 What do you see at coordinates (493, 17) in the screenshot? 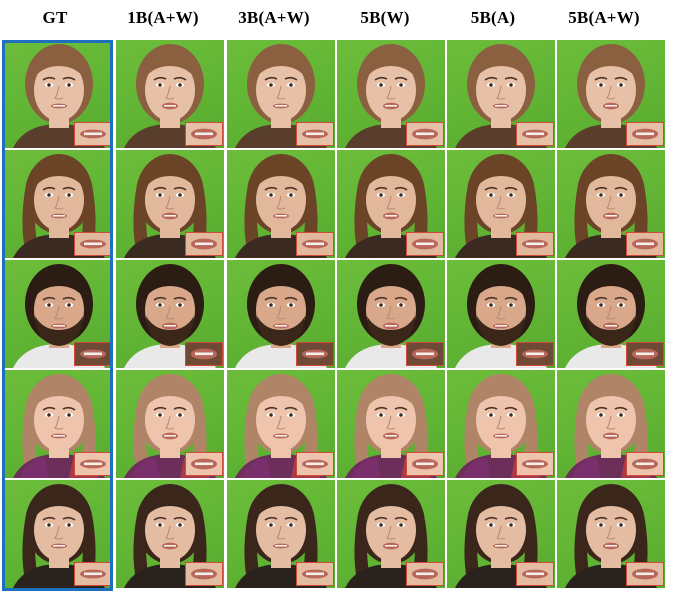
I see `column-title-5b-a: 5B(A)` at bounding box center [493, 17].